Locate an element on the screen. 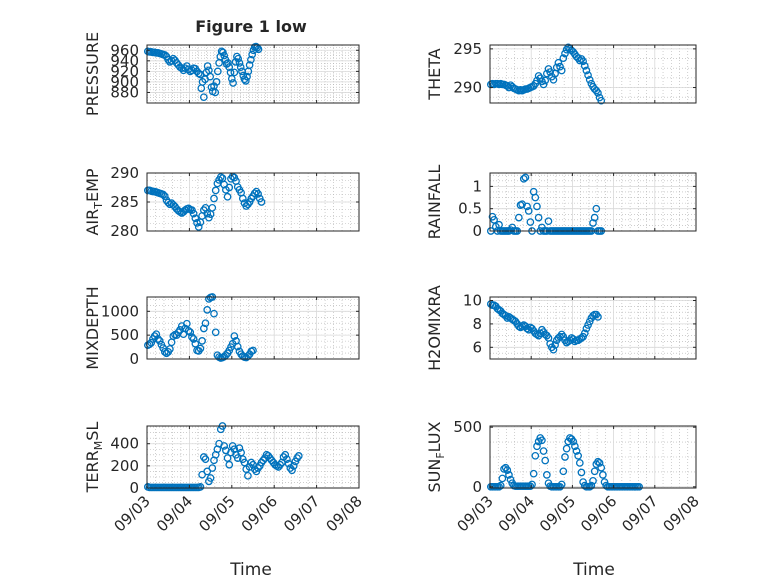 The height and width of the screenshot is (583, 778). y-axis-label: PRESSURE is located at coordinates (92, 74).